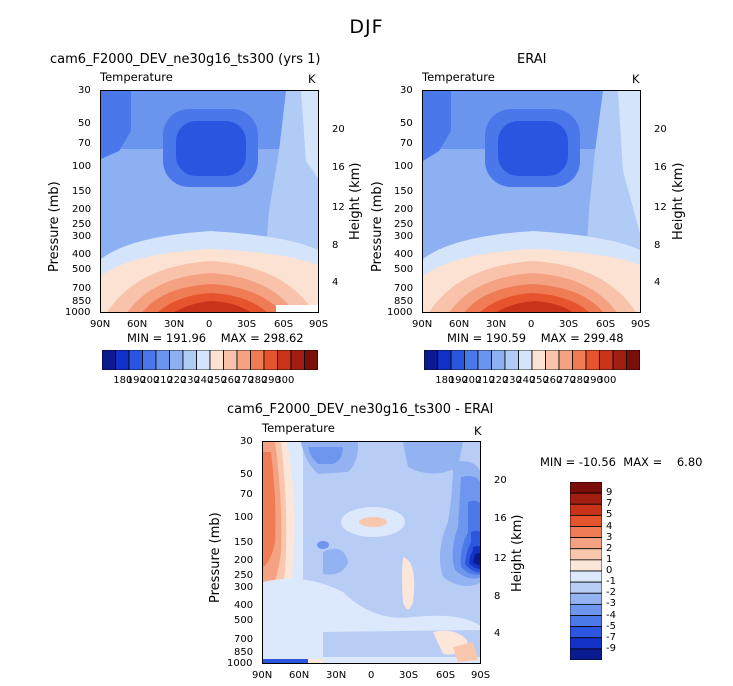 The width and height of the screenshot is (733, 686). What do you see at coordinates (163, 380) in the screenshot?
I see `model-colorbar-label: 210` at bounding box center [163, 380].